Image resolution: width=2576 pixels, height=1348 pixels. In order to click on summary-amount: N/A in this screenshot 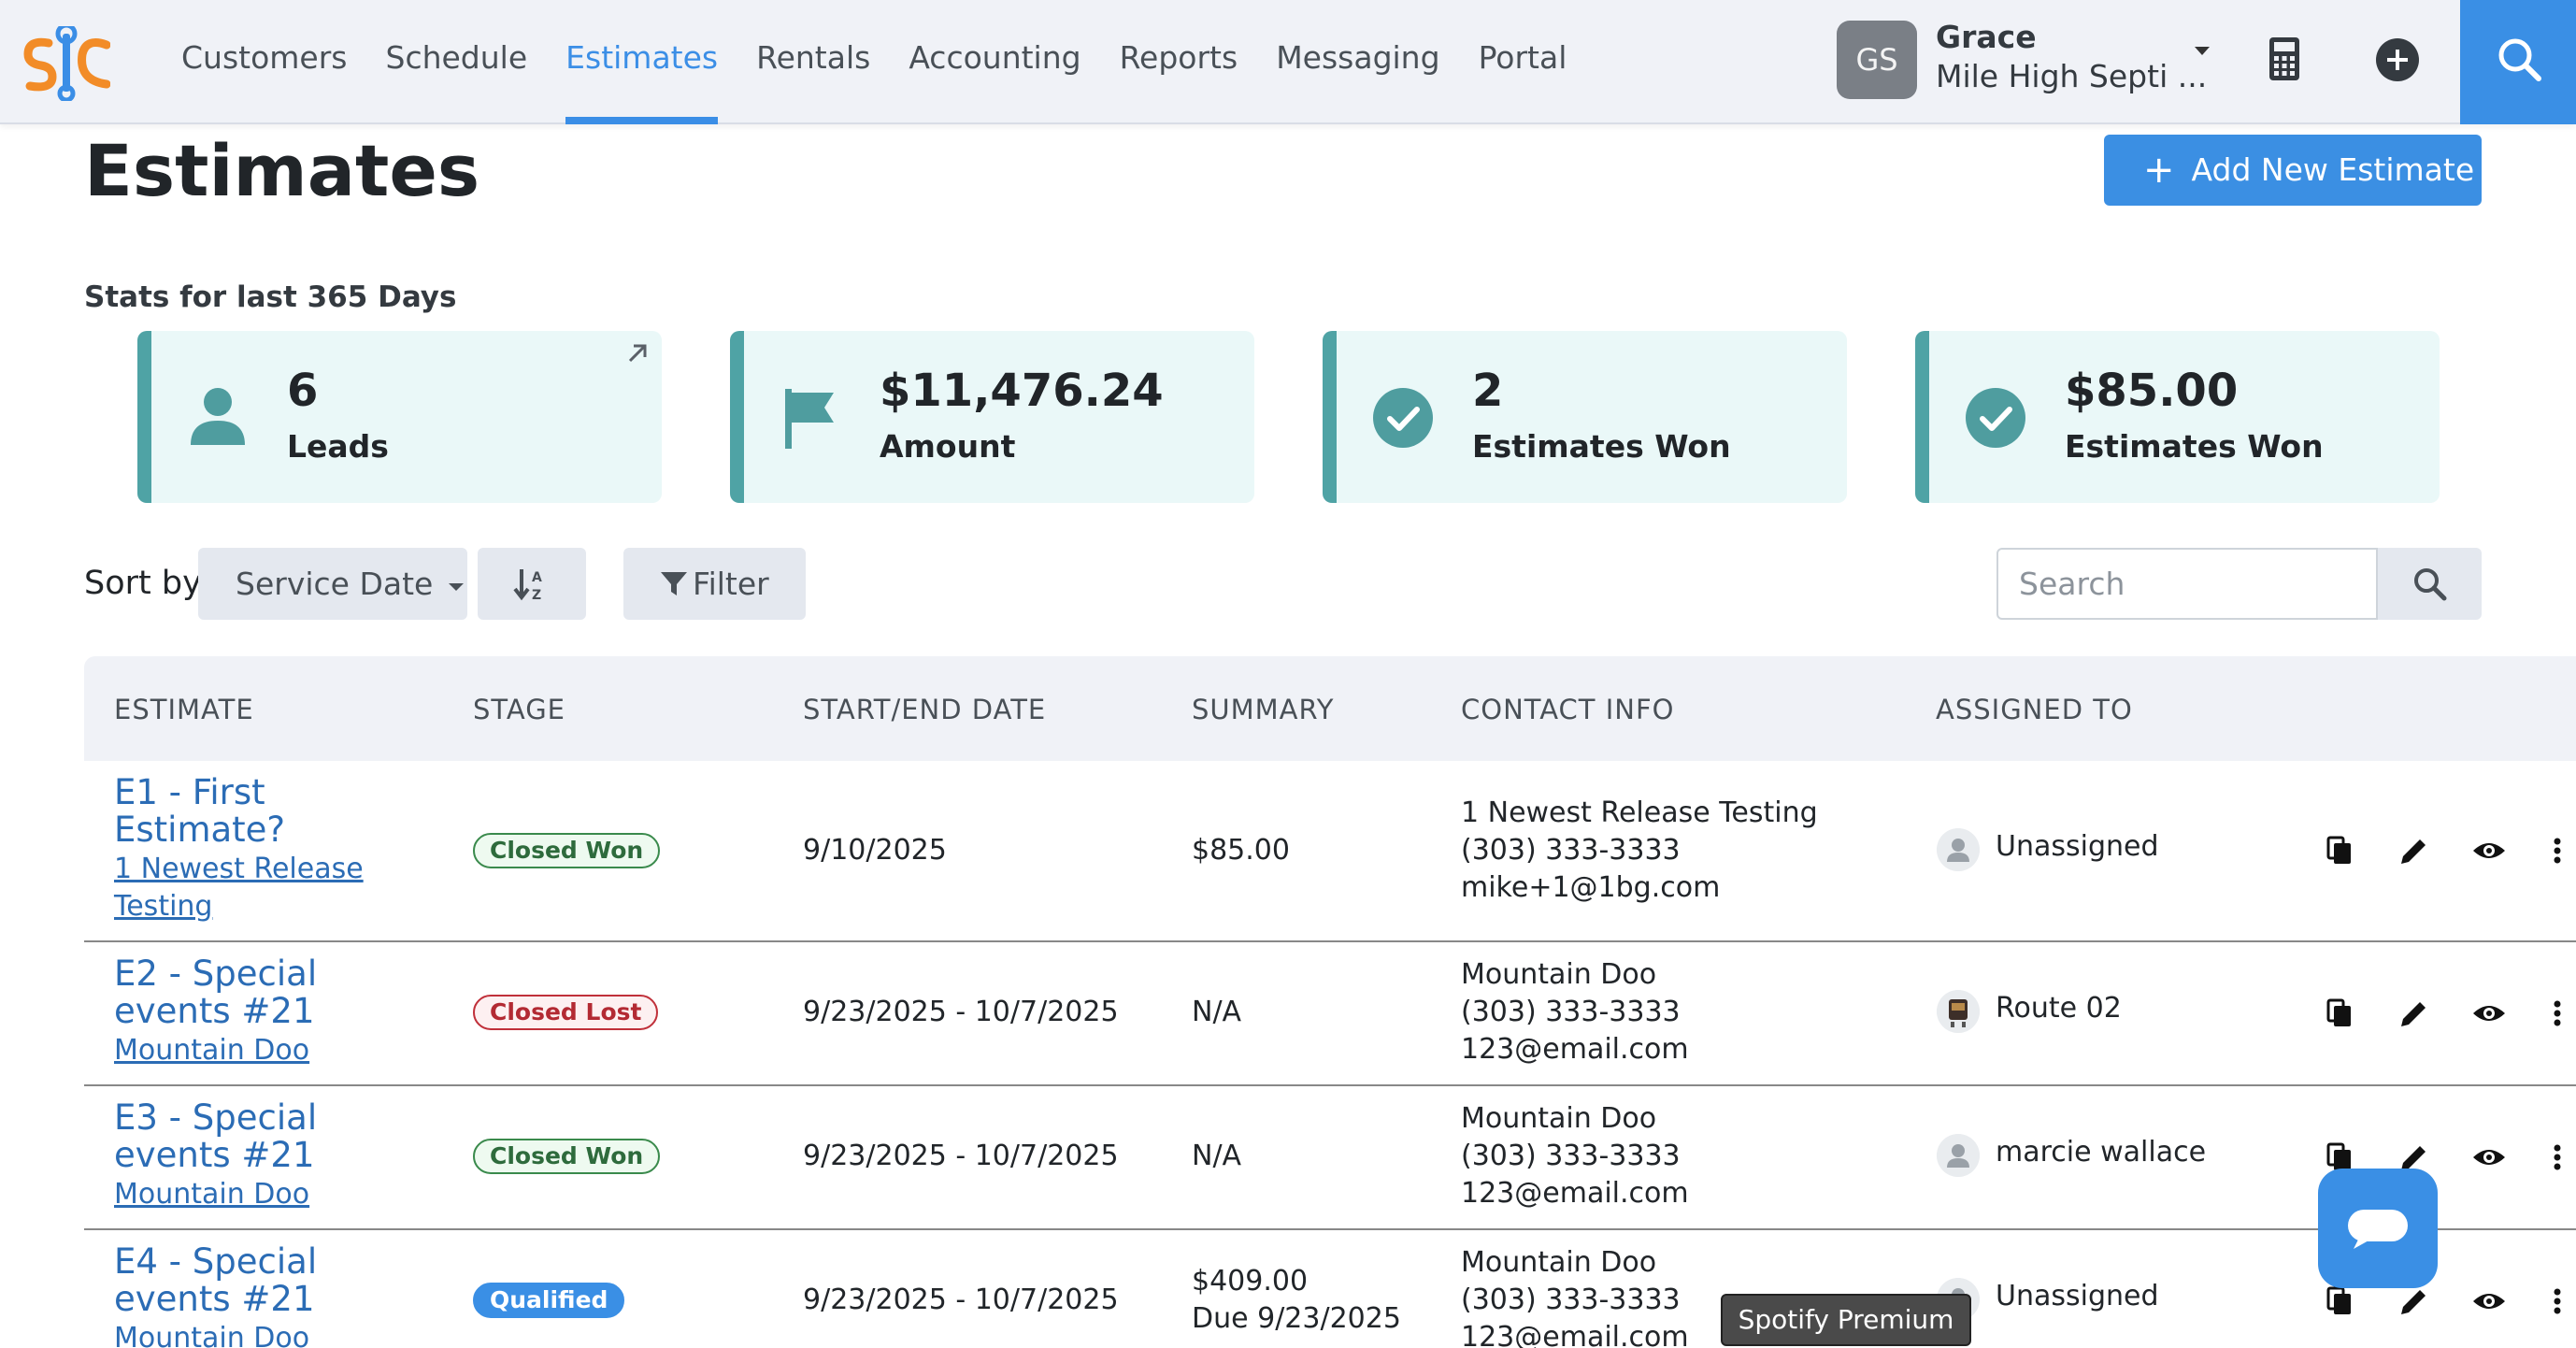, I will do `click(1217, 1012)`.